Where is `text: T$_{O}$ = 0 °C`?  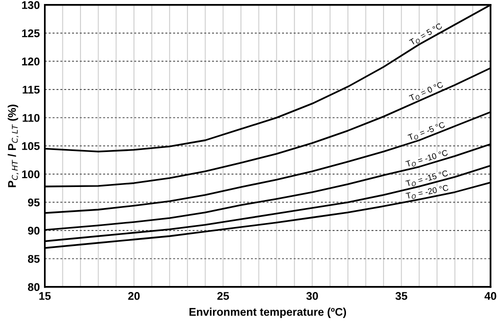
text: T$_{O}$ = 0 °C is located at coordinates (426, 91).